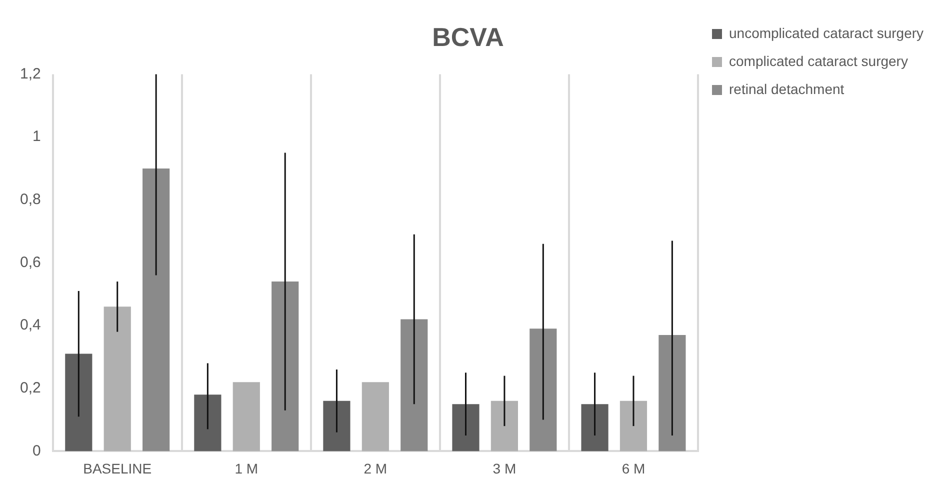 Image resolution: width=949 pixels, height=497 pixels. What do you see at coordinates (36, 451) in the screenshot?
I see `y-tick-label: 0` at bounding box center [36, 451].